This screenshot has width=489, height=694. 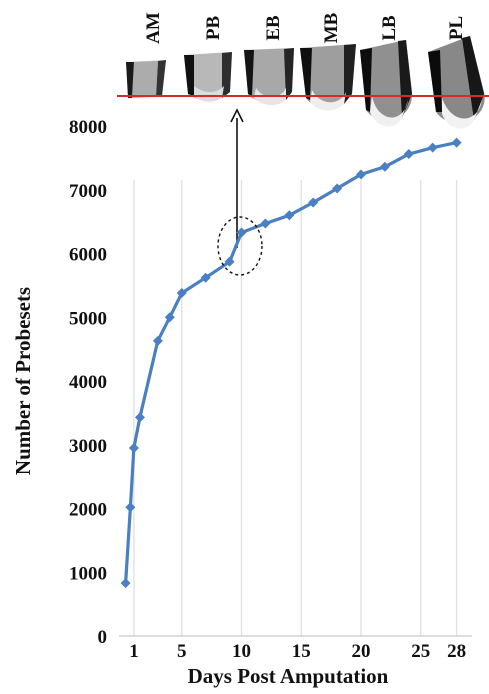 I want to click on x-tick-1: 1, so click(x=134, y=651).